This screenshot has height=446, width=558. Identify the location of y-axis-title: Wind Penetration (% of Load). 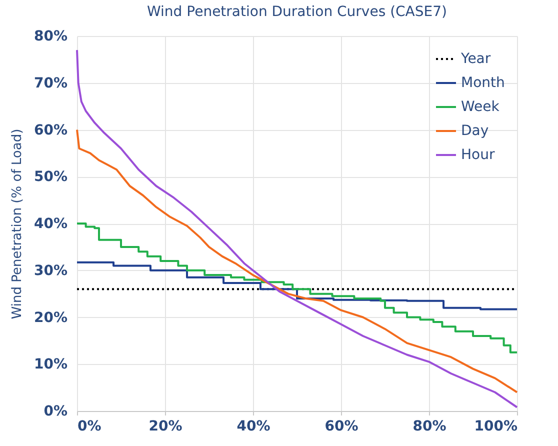
(17, 224).